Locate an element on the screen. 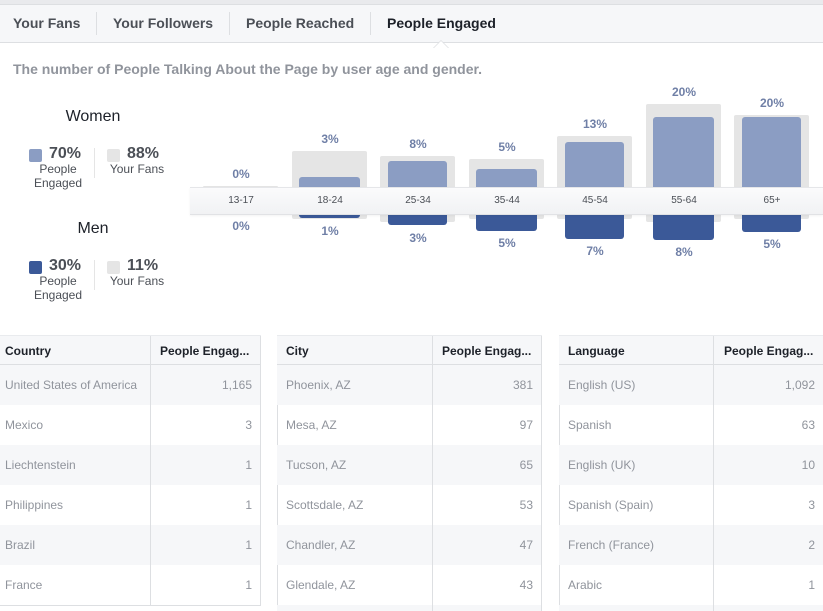 The height and width of the screenshot is (611, 823). table-row: English (UK) 10 is located at coordinates (691, 465).